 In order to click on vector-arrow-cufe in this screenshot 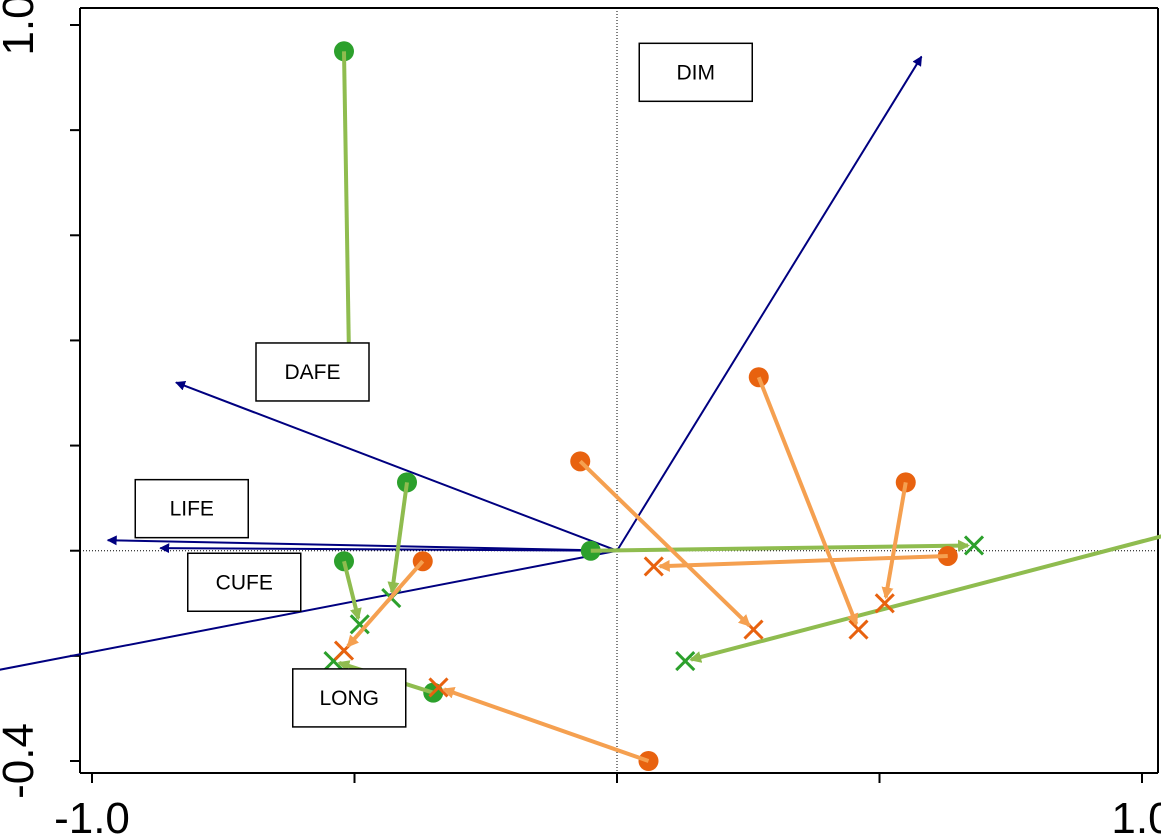, I will do `click(388, 548)`.